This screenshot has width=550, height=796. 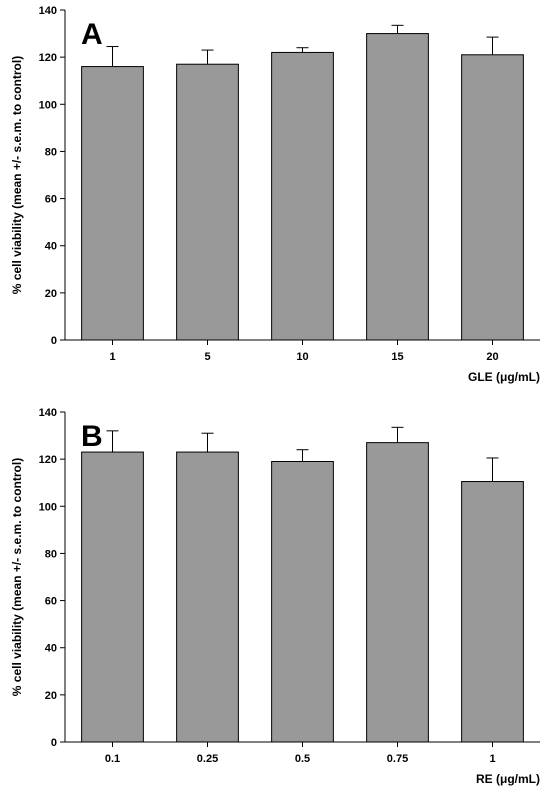 I want to click on panel-letter: B, so click(x=92, y=436).